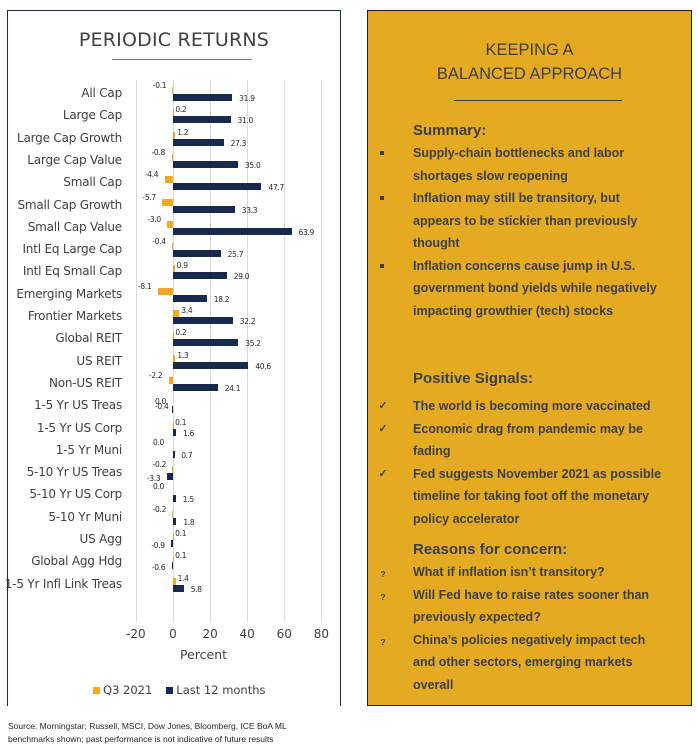 The image size is (697, 756). Describe the element at coordinates (99, 360) in the screenshot. I see `category-label: US REIT` at that location.